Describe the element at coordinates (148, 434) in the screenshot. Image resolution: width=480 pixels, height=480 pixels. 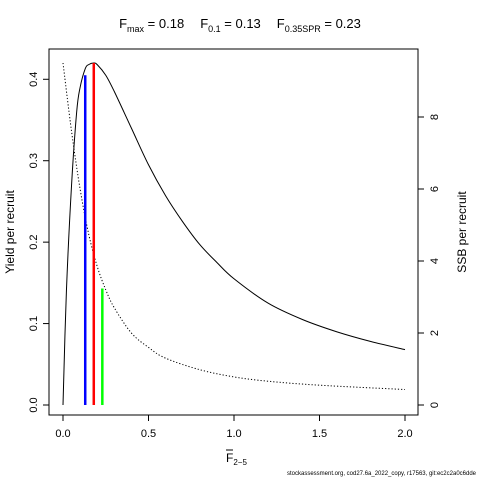
I see `x-tick-label: 0.5` at that location.